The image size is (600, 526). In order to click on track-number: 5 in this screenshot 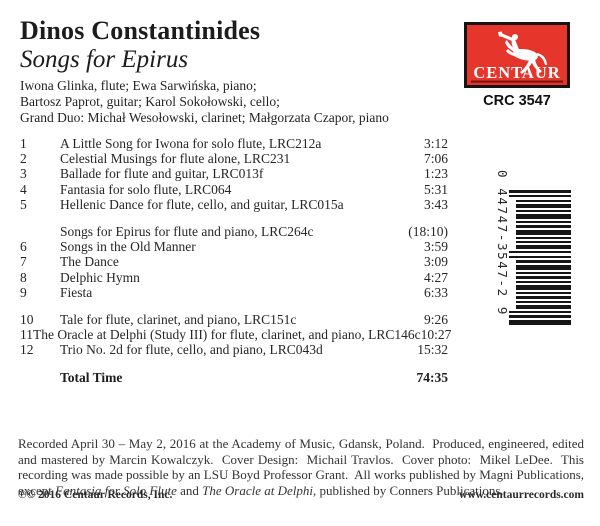, I will do `click(23, 204)`.